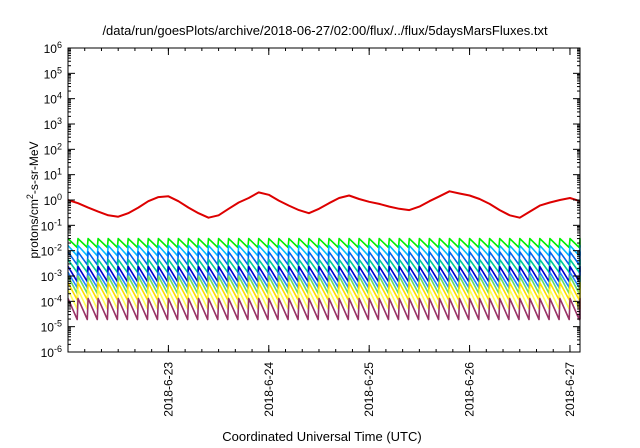 Image resolution: width=640 pixels, height=448 pixels. I want to click on y-axis-label-rest: -s-sr-MeV, so click(34, 167).